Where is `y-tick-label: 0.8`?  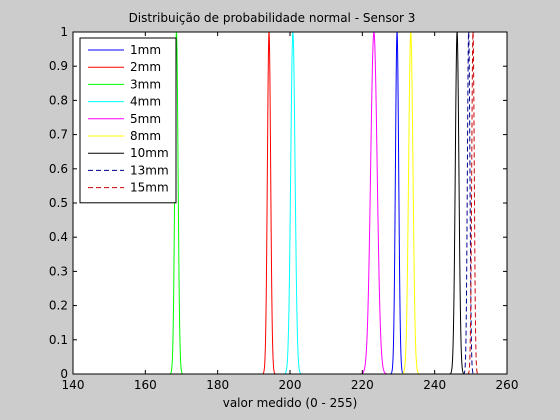
y-tick-label: 0.8 is located at coordinates (58, 100).